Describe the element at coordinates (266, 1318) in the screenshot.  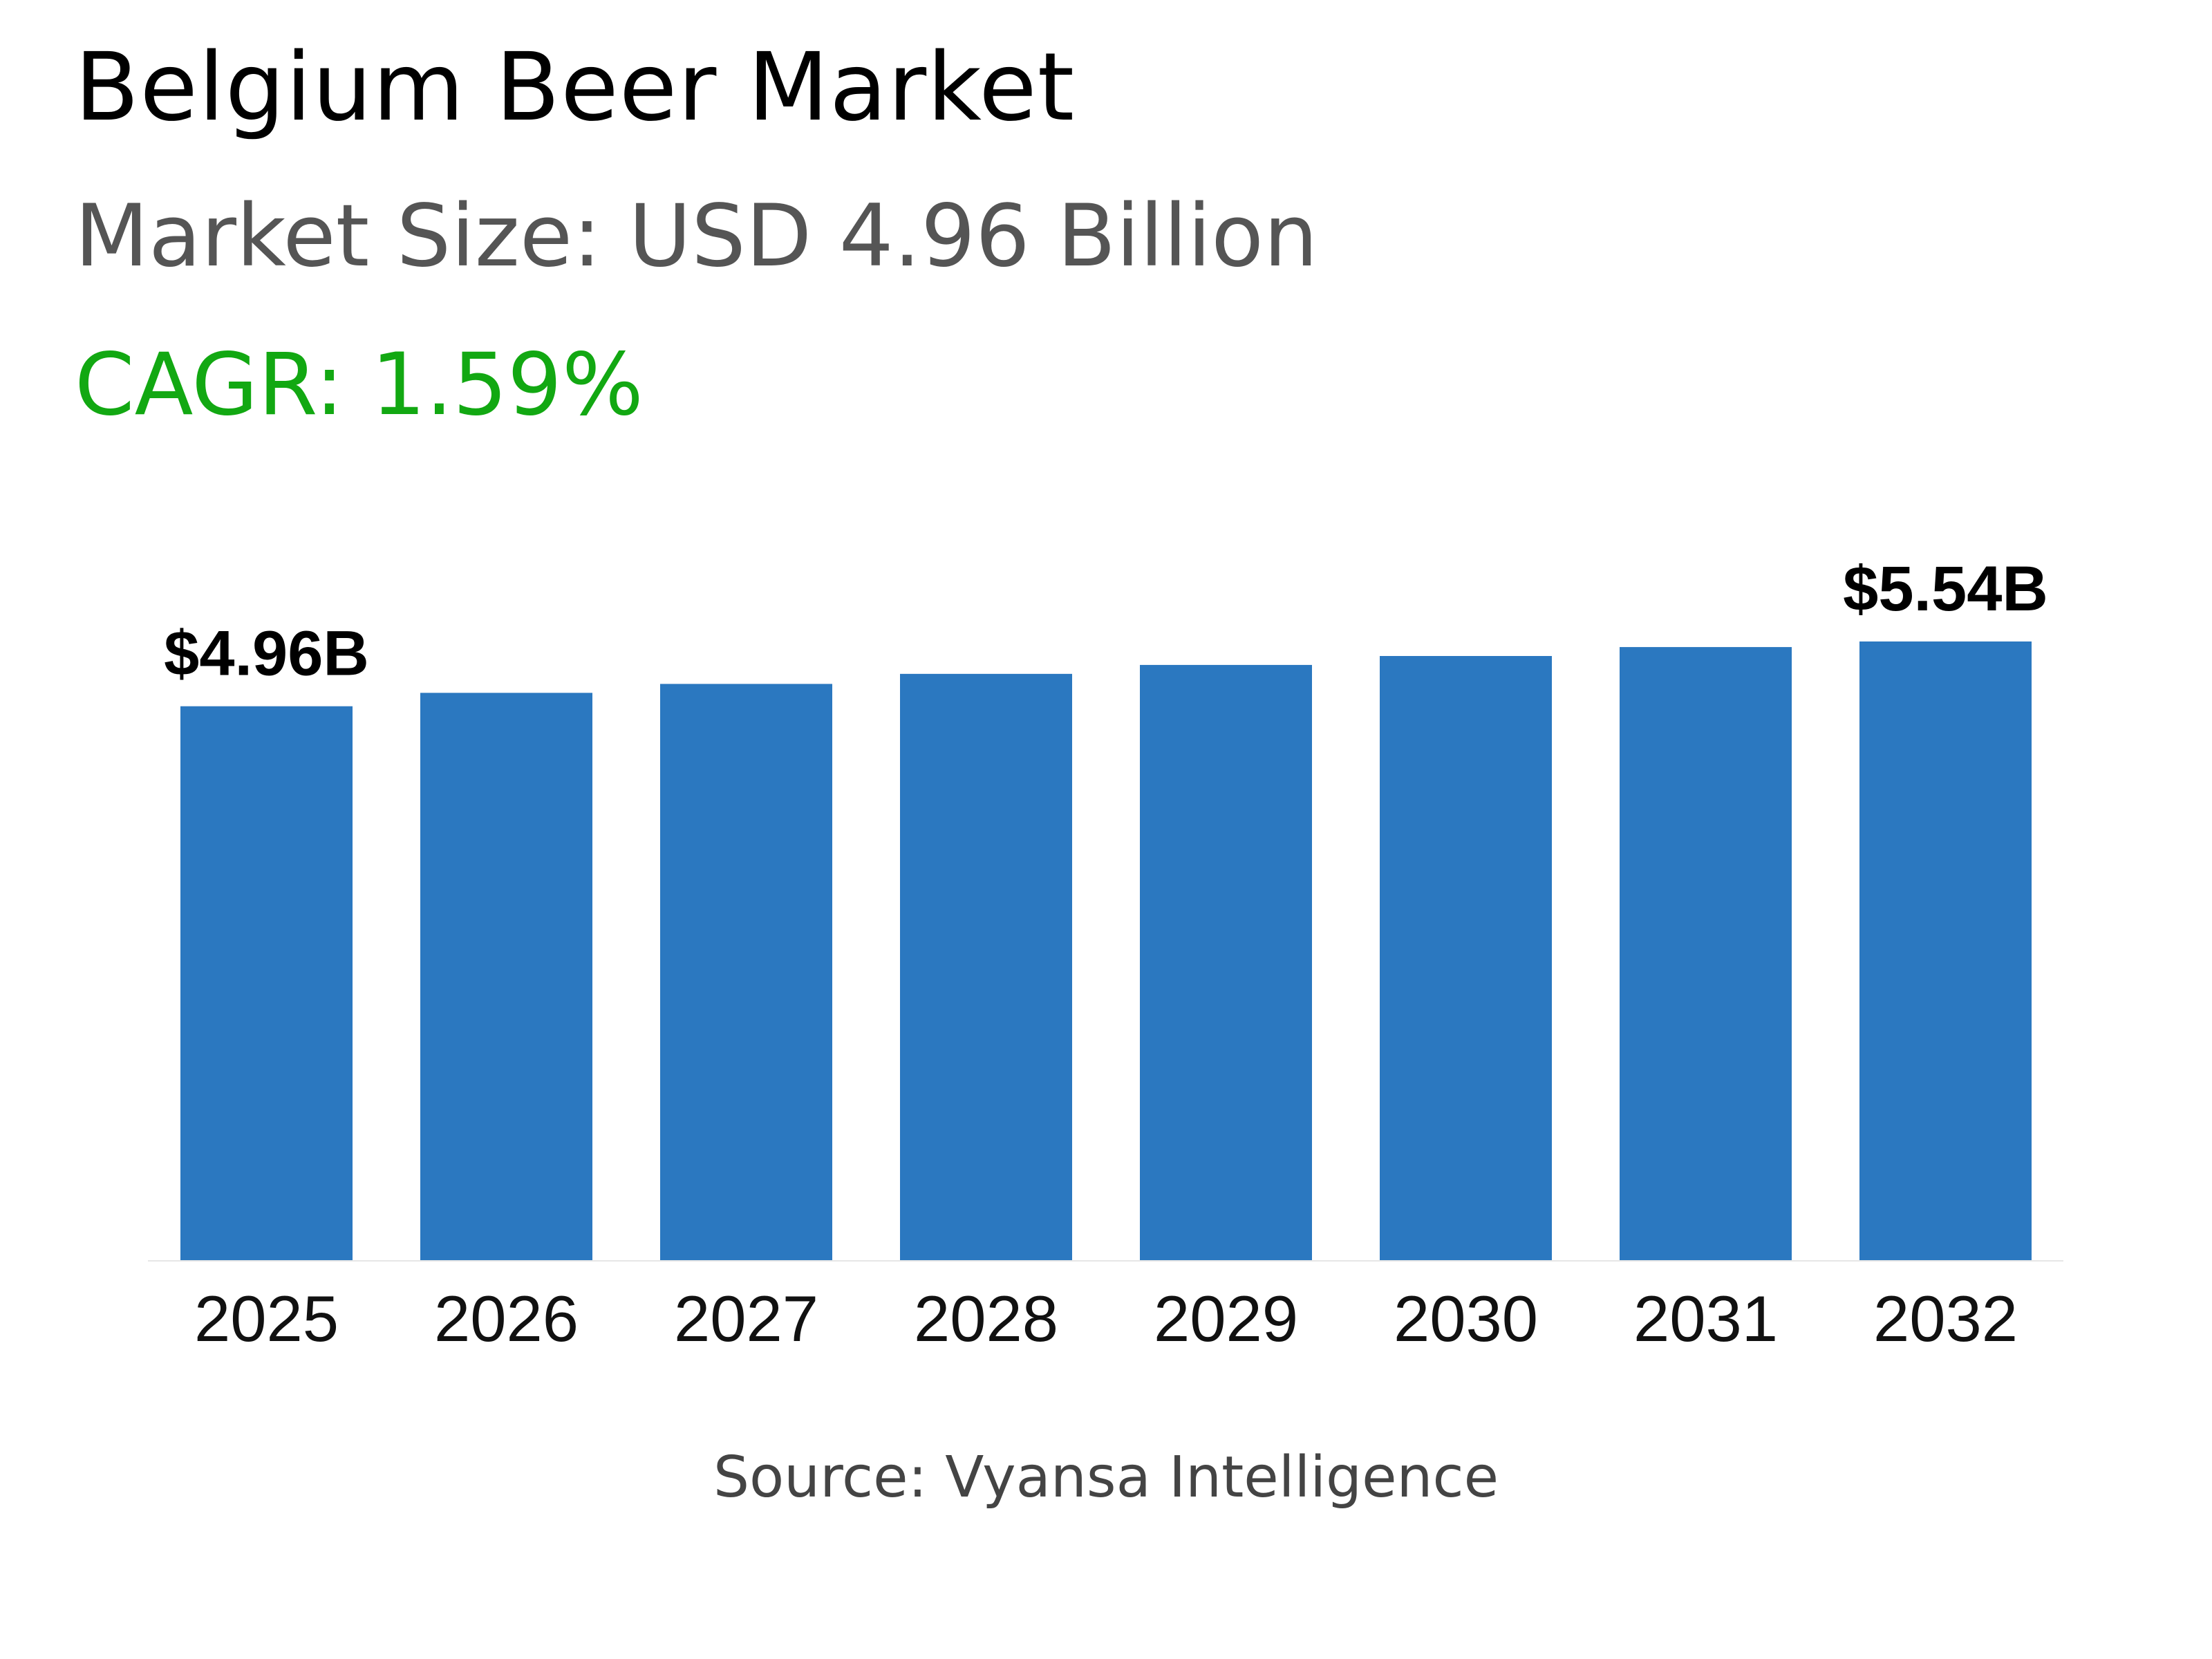
I see `x-tick-label: 2025` at that location.